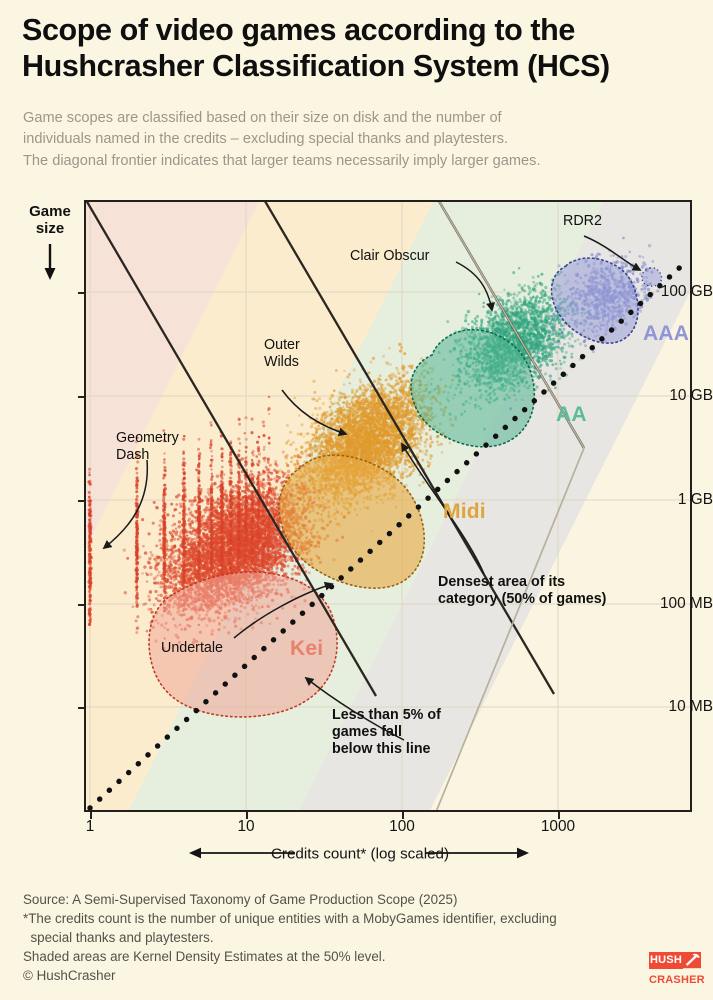 Image resolution: width=713 pixels, height=1000 pixels. What do you see at coordinates (386, 715) in the screenshot?
I see `annotation-five-percent-line-1: Less than 5% of` at bounding box center [386, 715].